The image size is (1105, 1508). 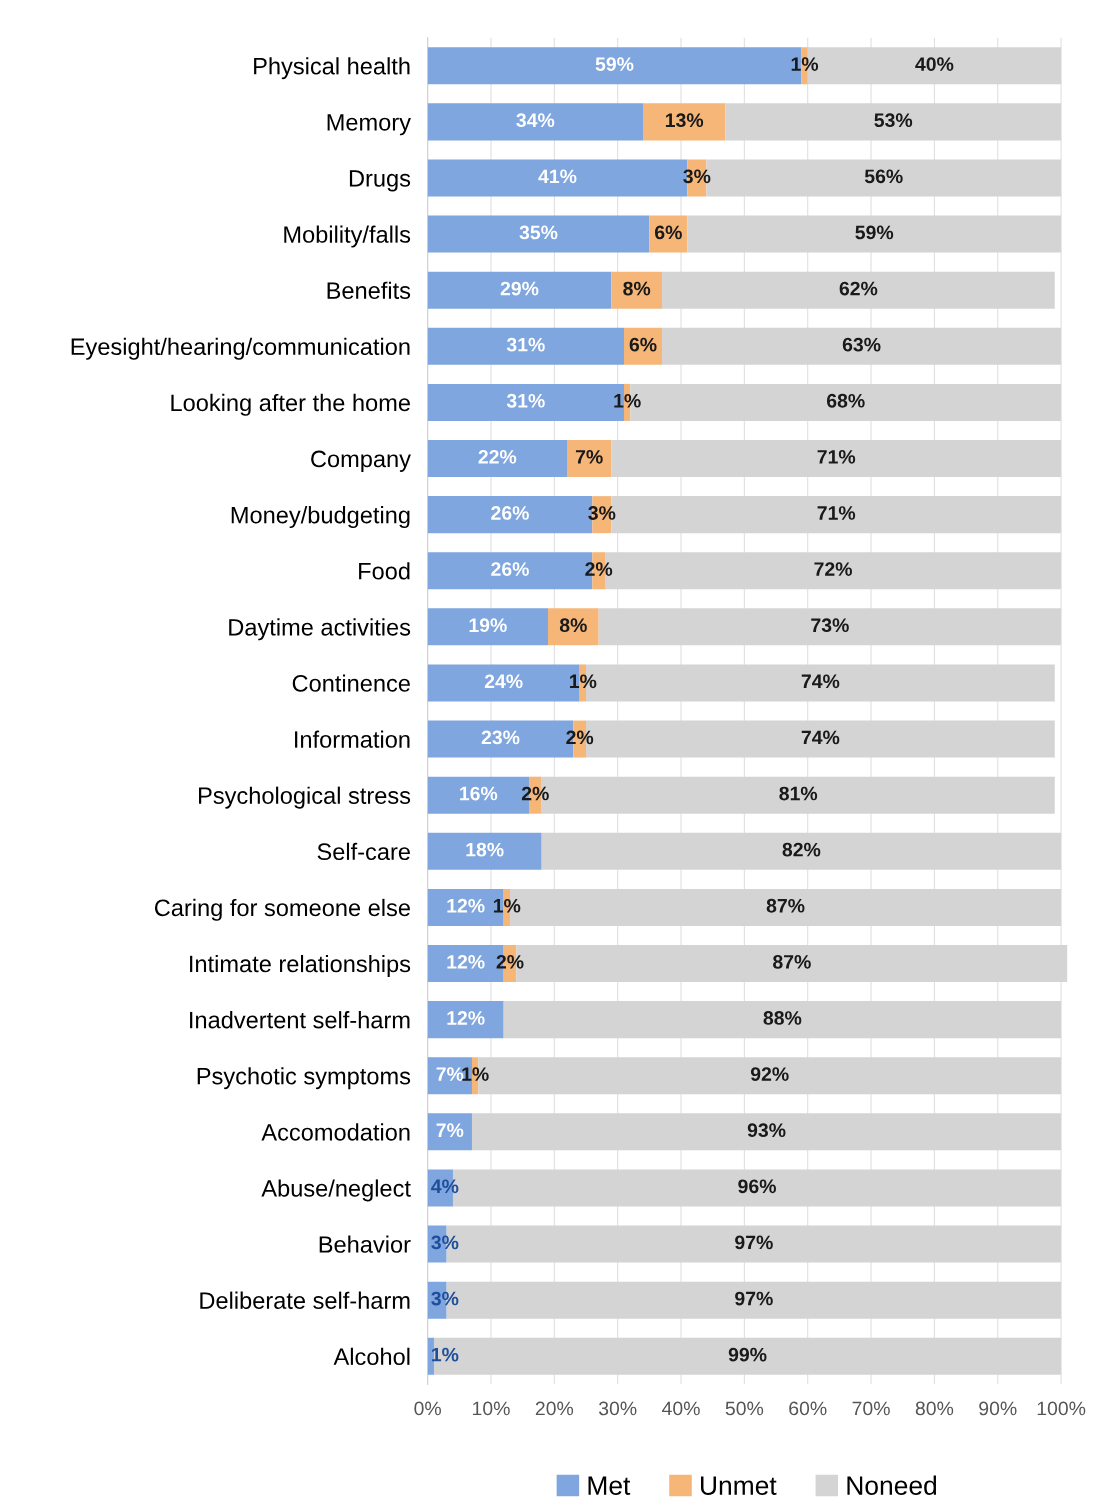 I want to click on y-tick-label: Mobility/falls, so click(x=347, y=236).